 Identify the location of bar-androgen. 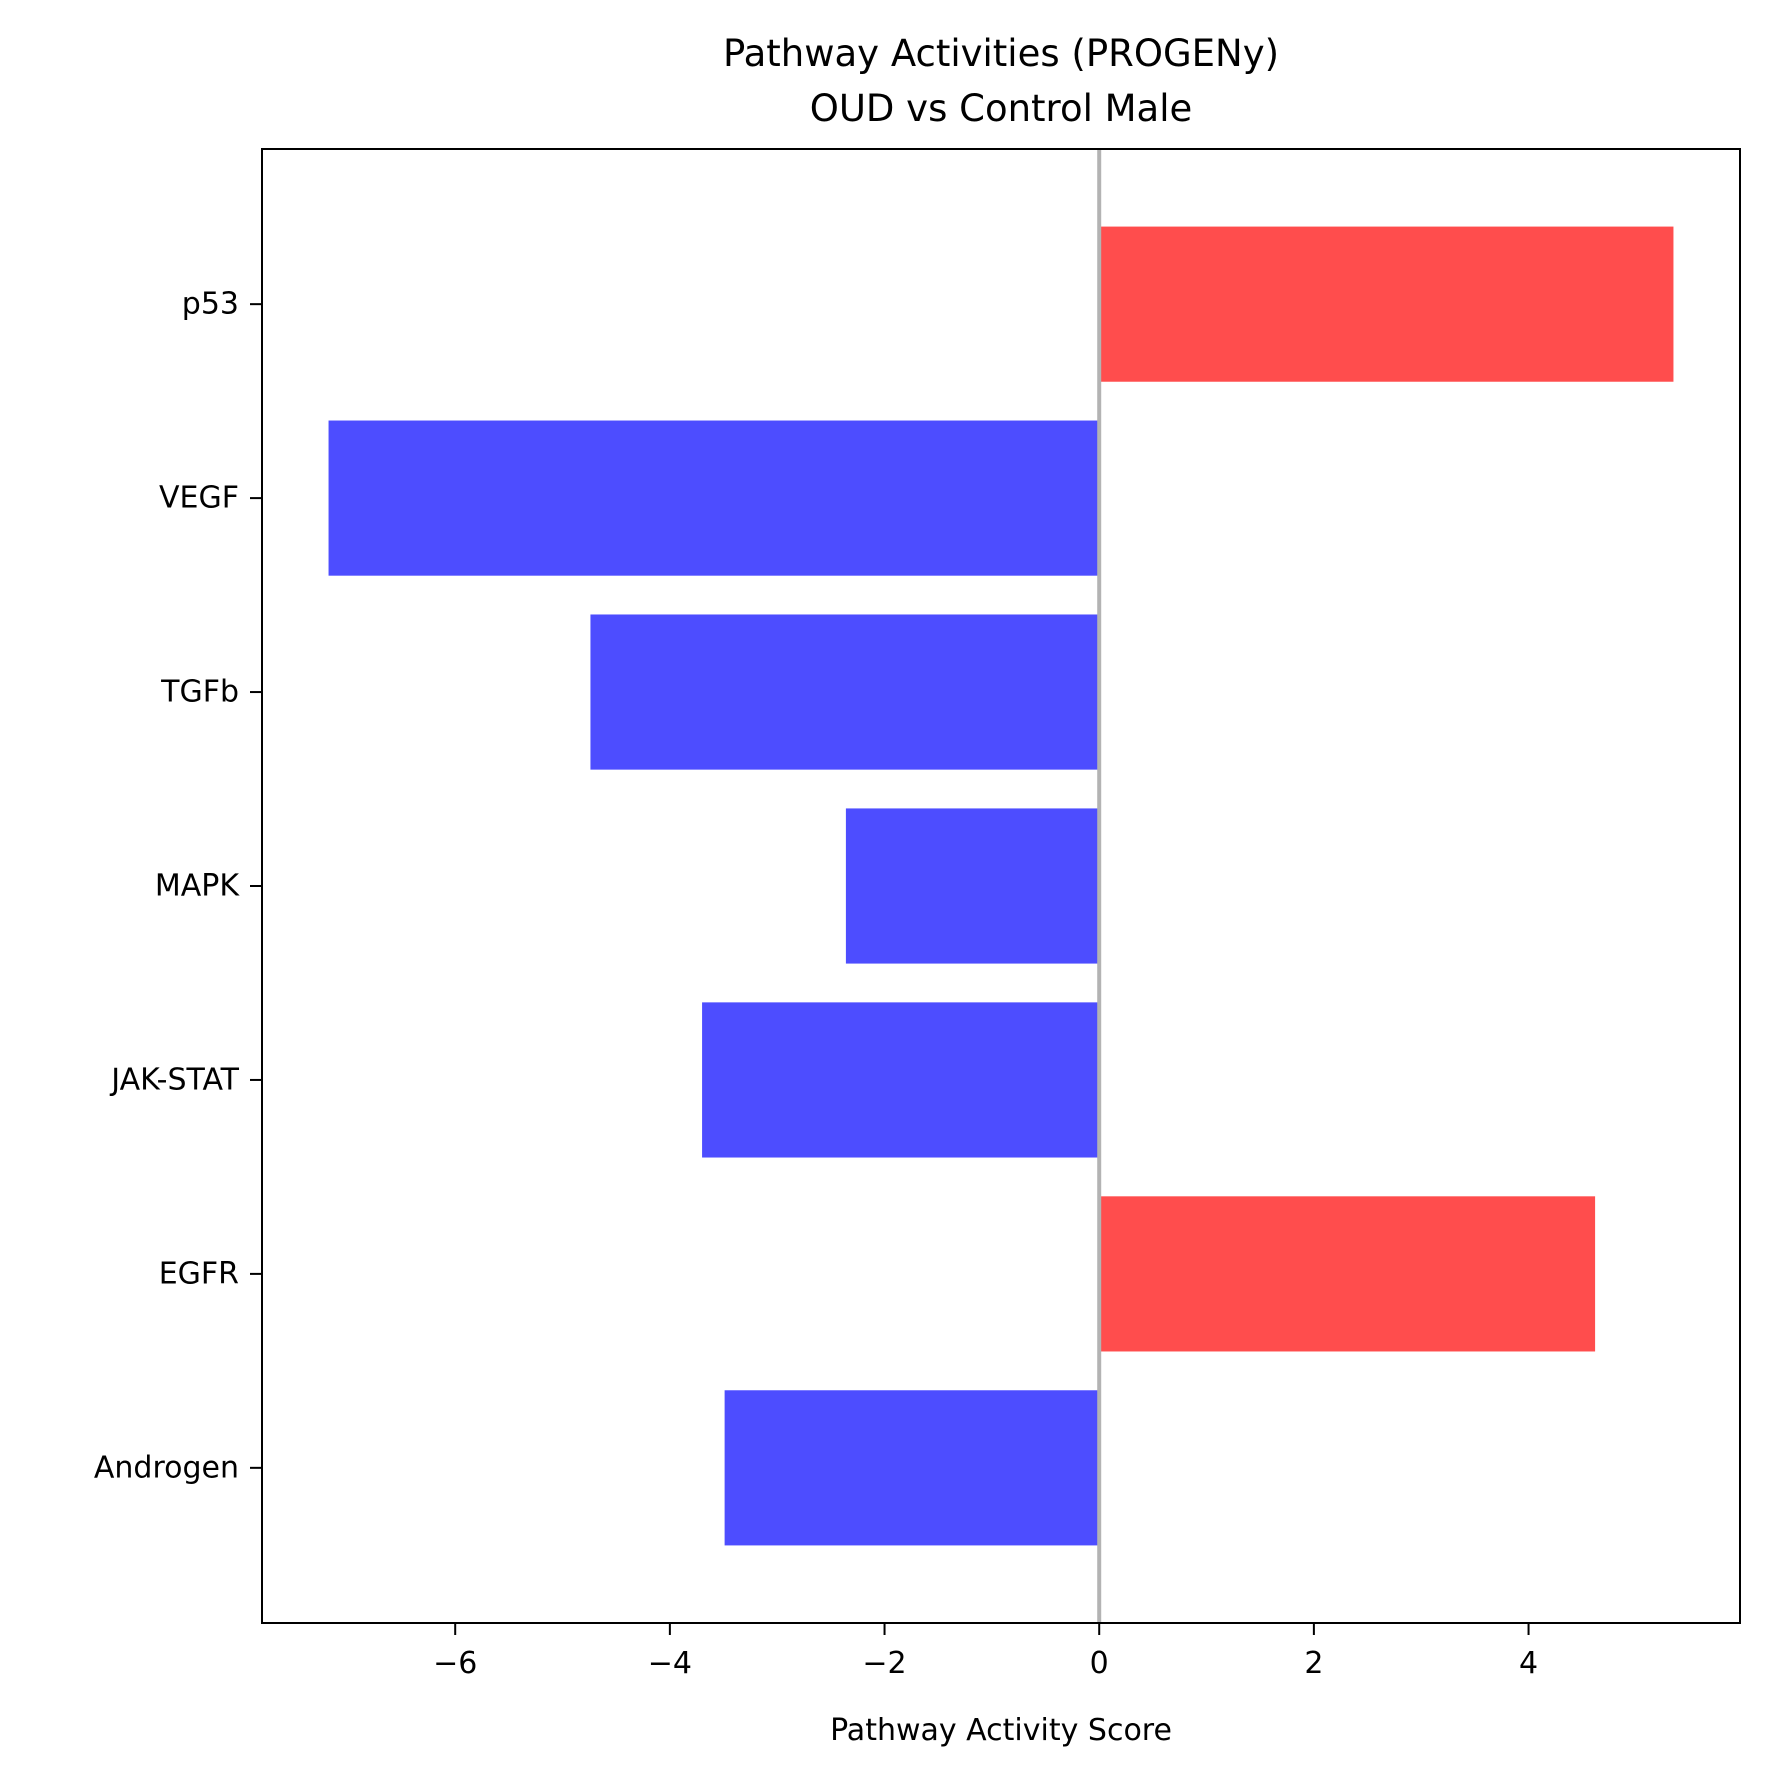
(912, 1468).